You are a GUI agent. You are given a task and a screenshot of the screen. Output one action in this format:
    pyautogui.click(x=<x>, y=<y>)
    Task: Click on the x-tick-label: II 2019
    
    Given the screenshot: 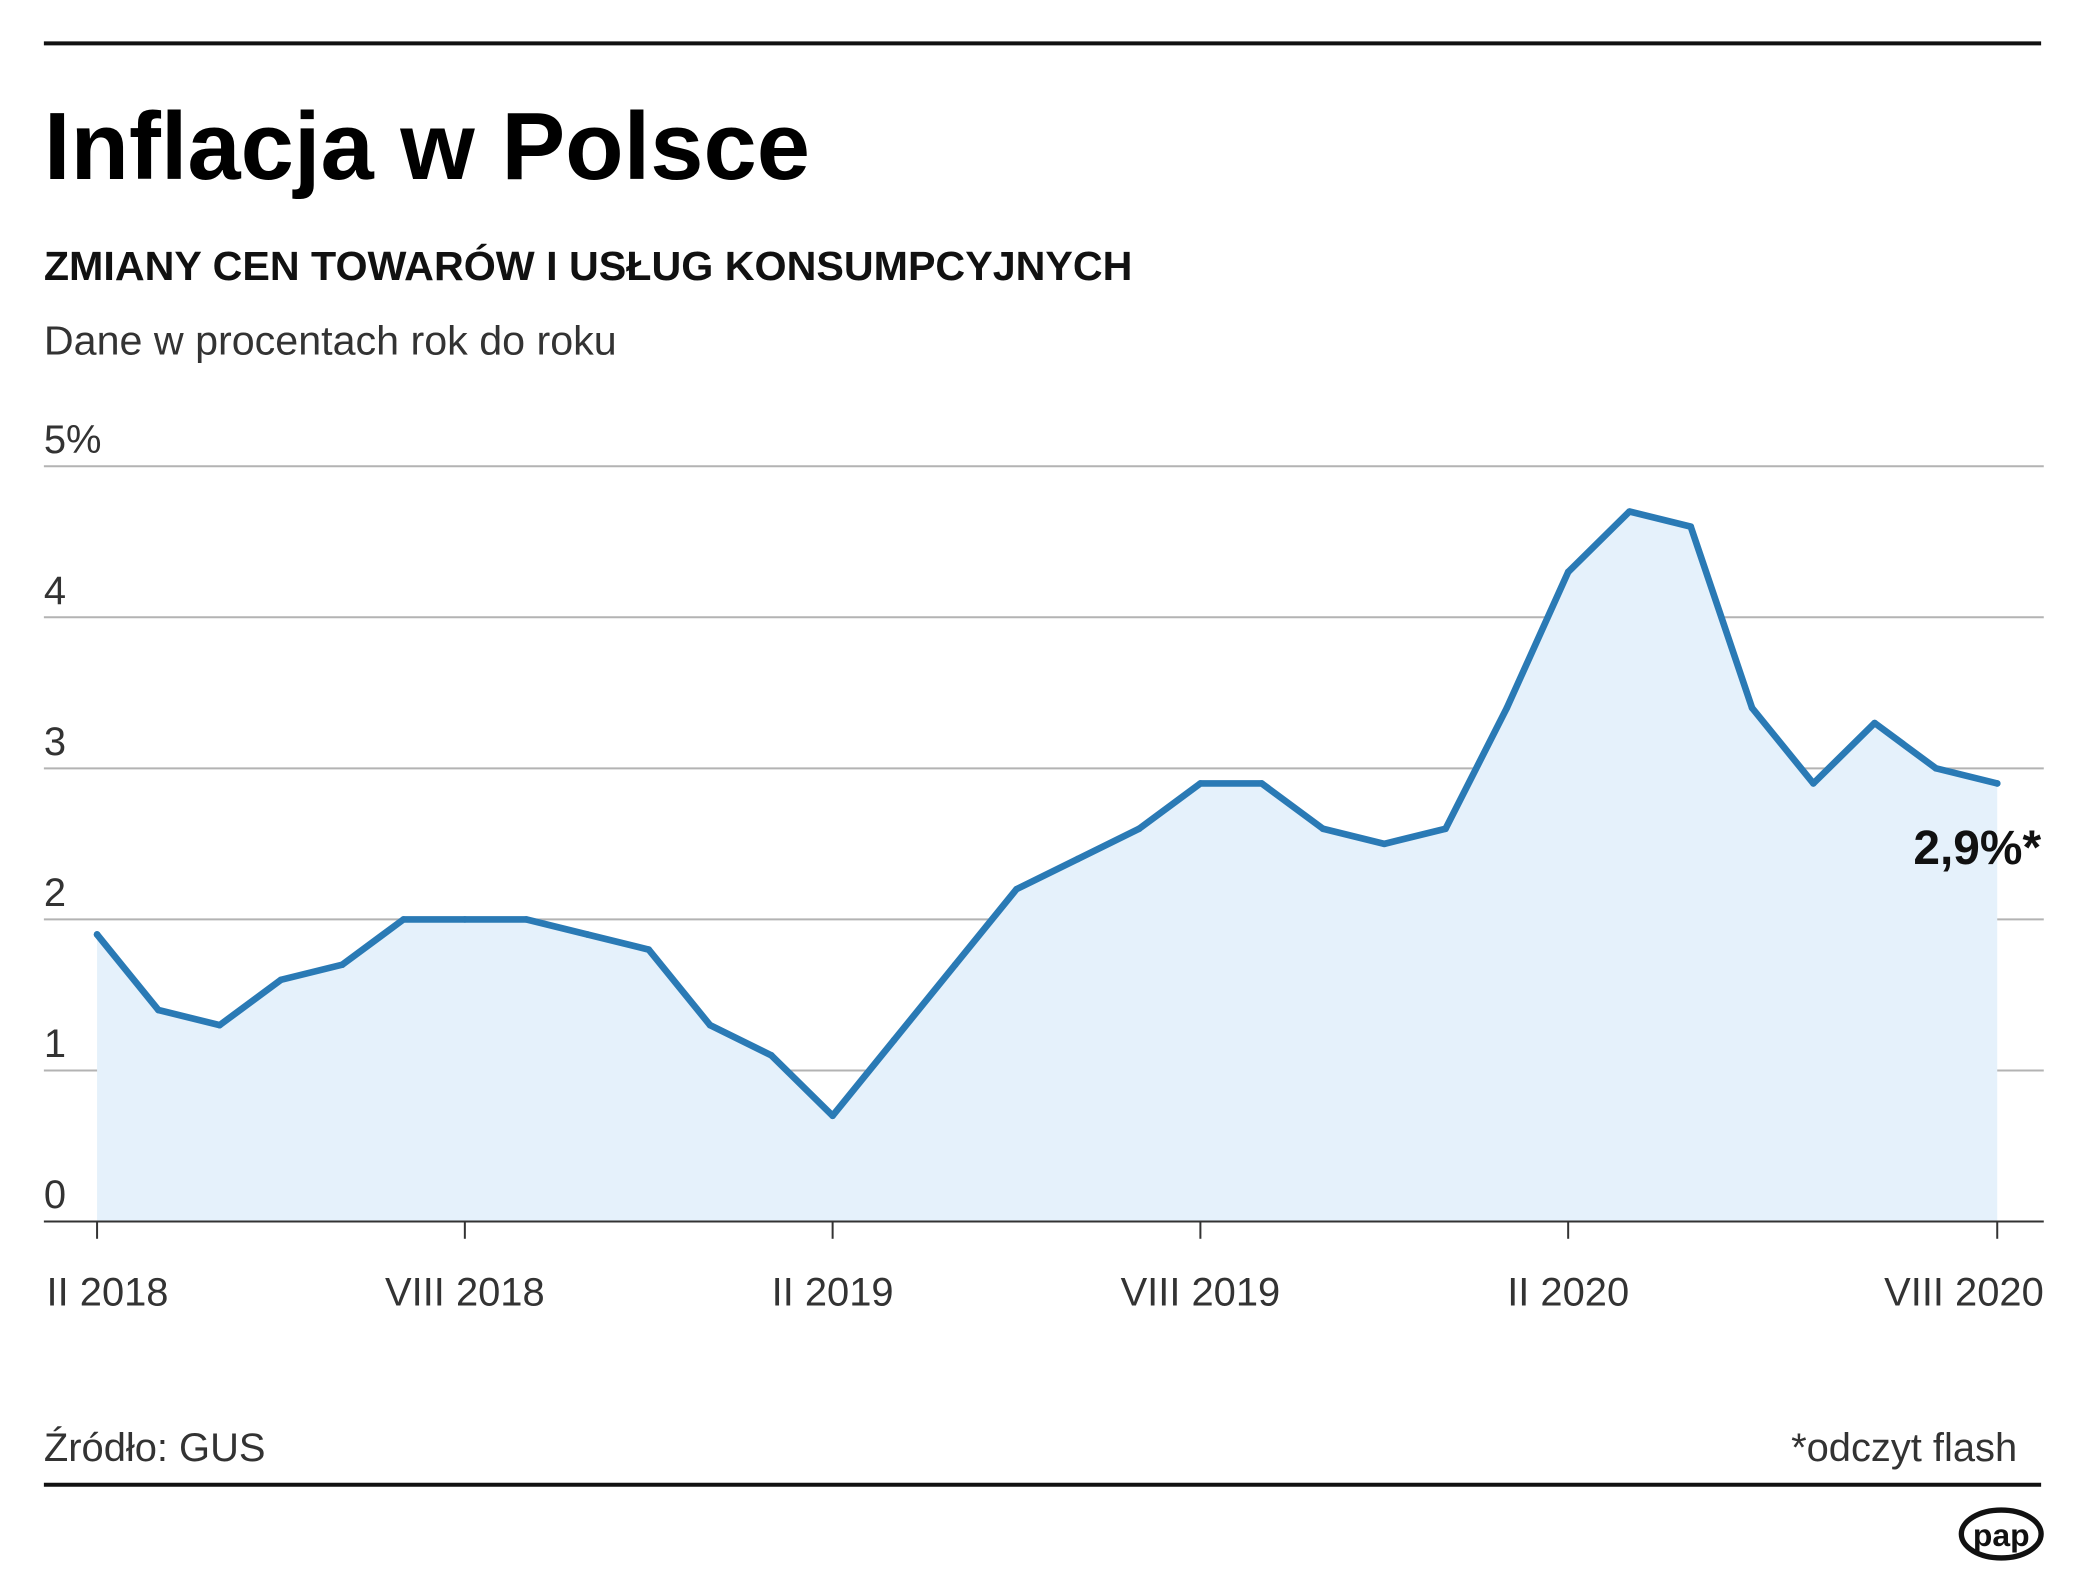 What is the action you would take?
    pyautogui.click(x=833, y=1292)
    